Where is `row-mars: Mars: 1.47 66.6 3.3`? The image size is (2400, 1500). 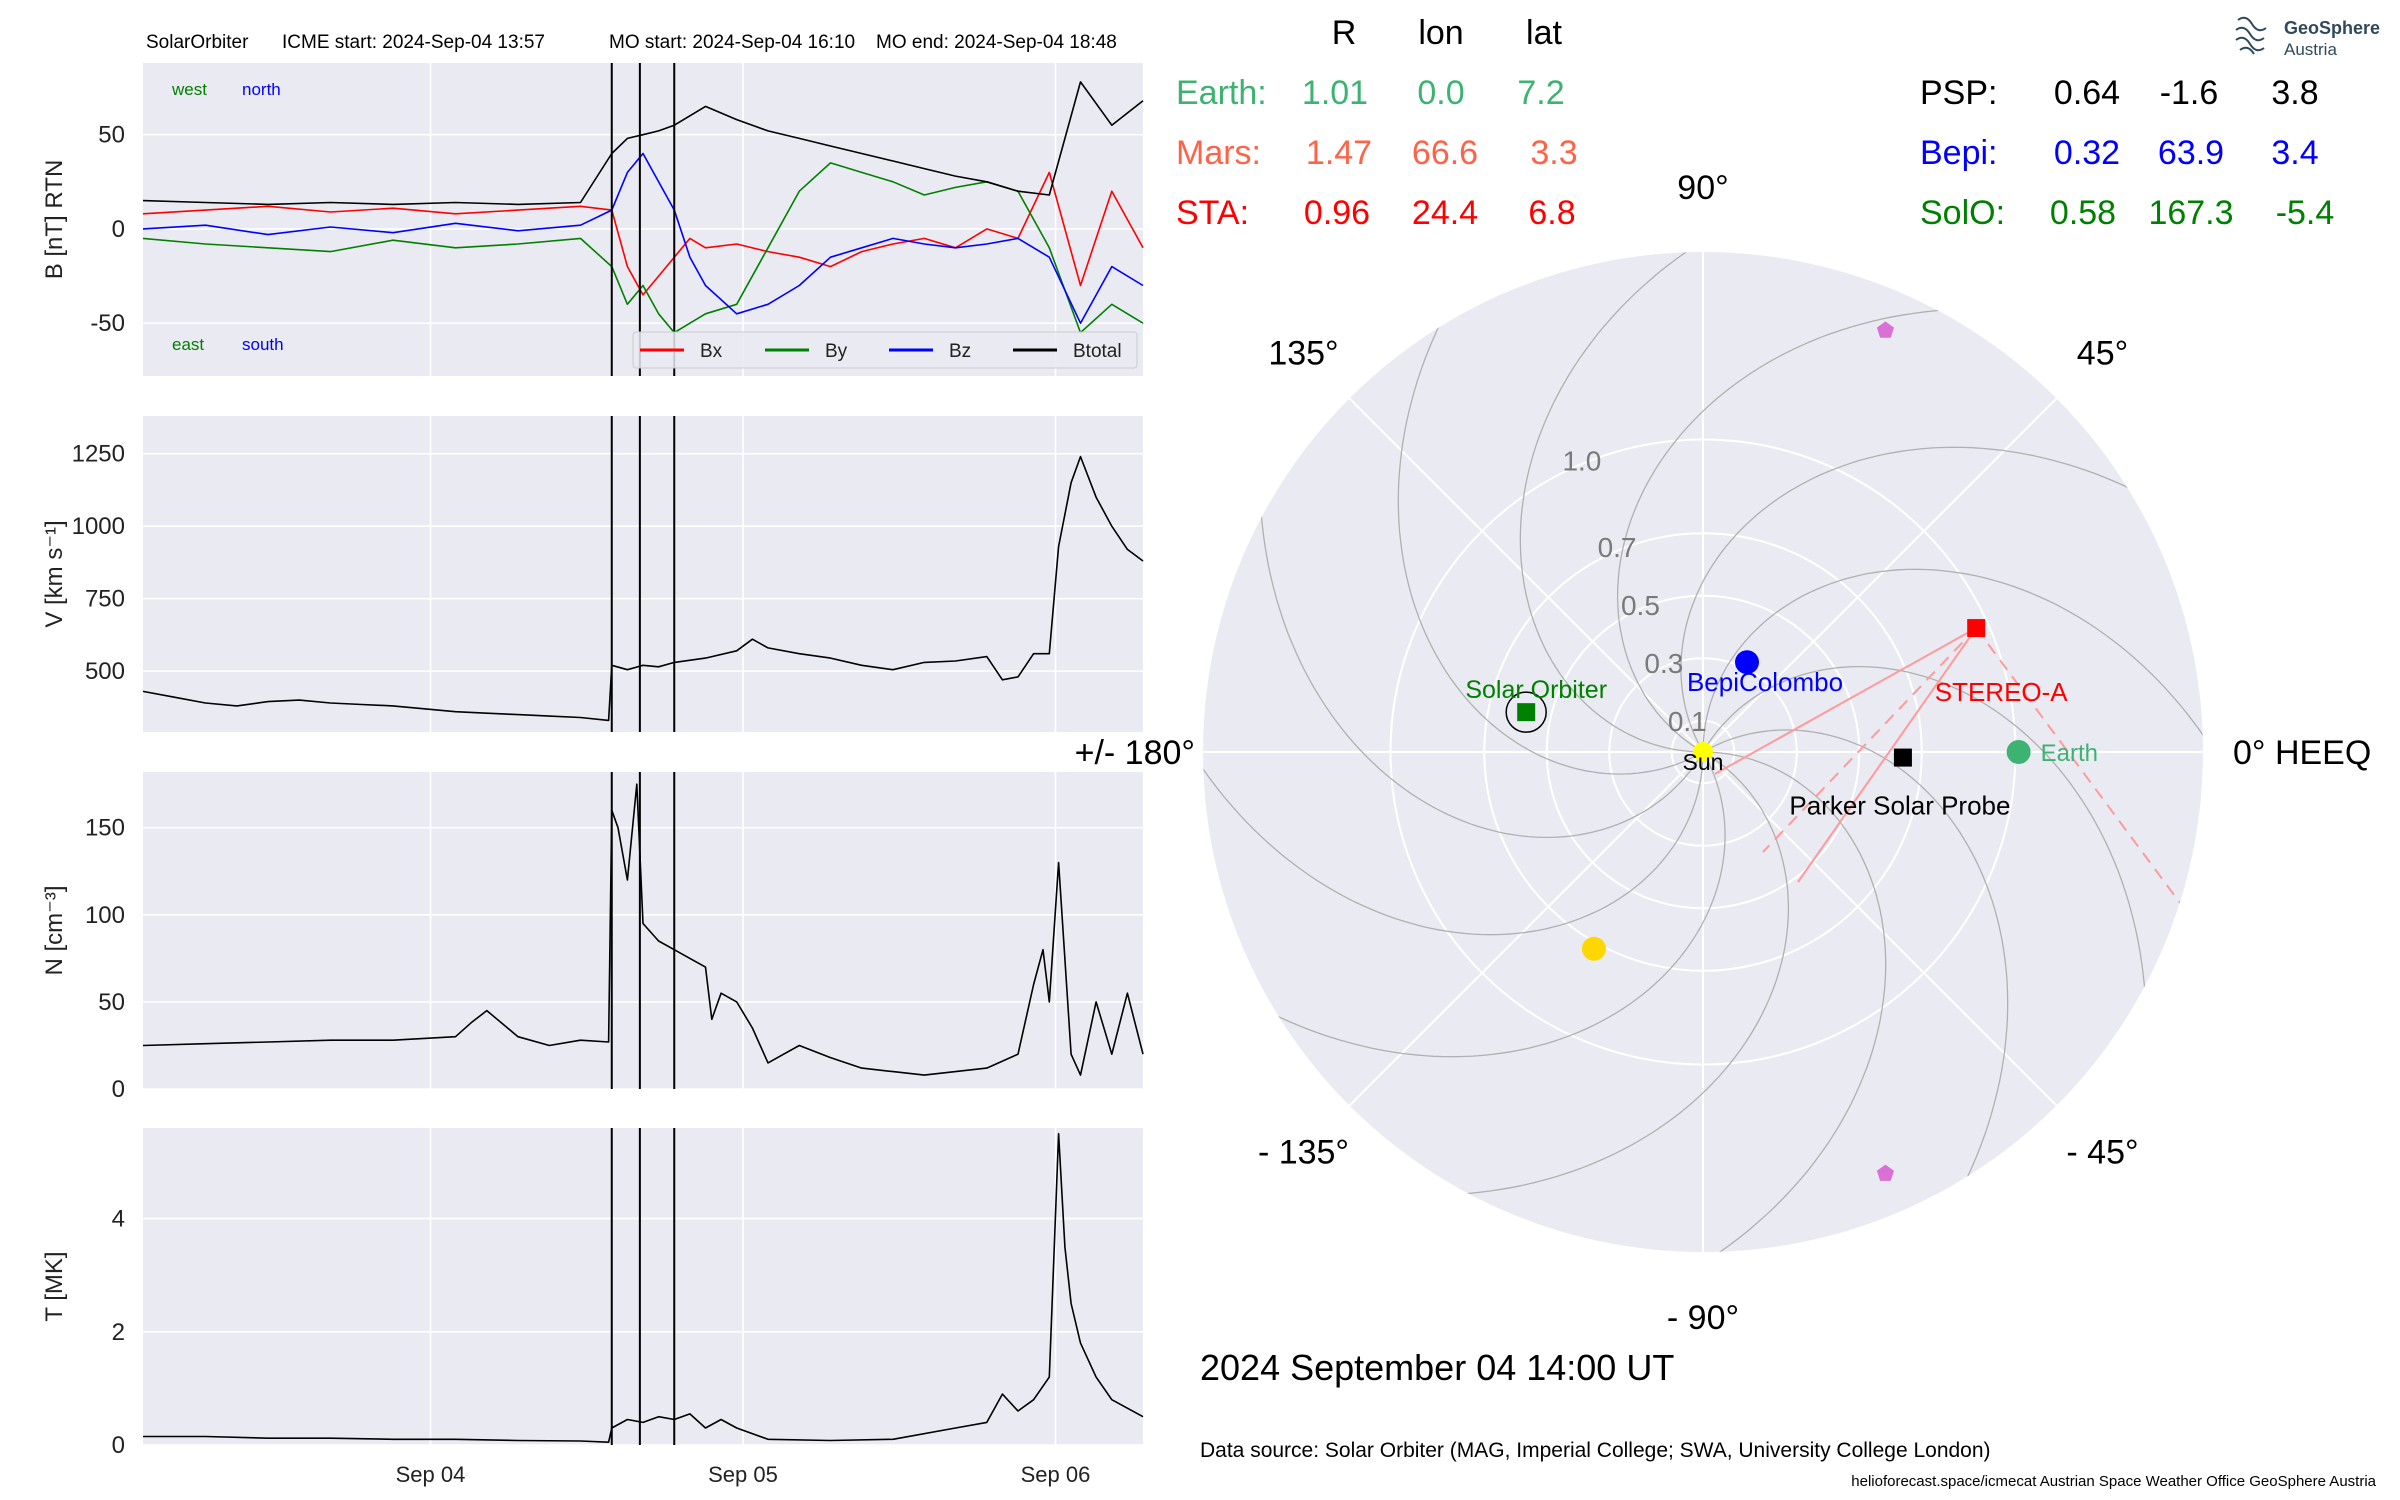 row-mars: Mars: 1.47 66.6 3.3 is located at coordinates (1377, 153).